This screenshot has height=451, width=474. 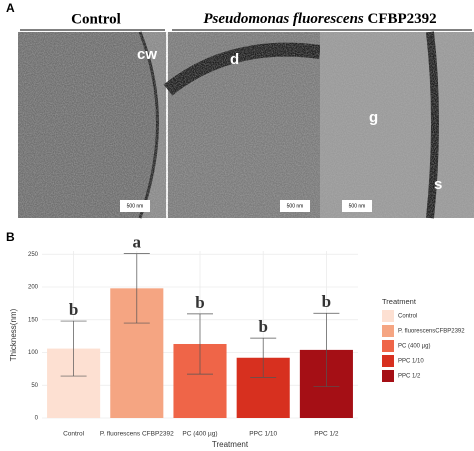 What do you see at coordinates (33, 320) in the screenshot?
I see `y-tick-label: 150` at bounding box center [33, 320].